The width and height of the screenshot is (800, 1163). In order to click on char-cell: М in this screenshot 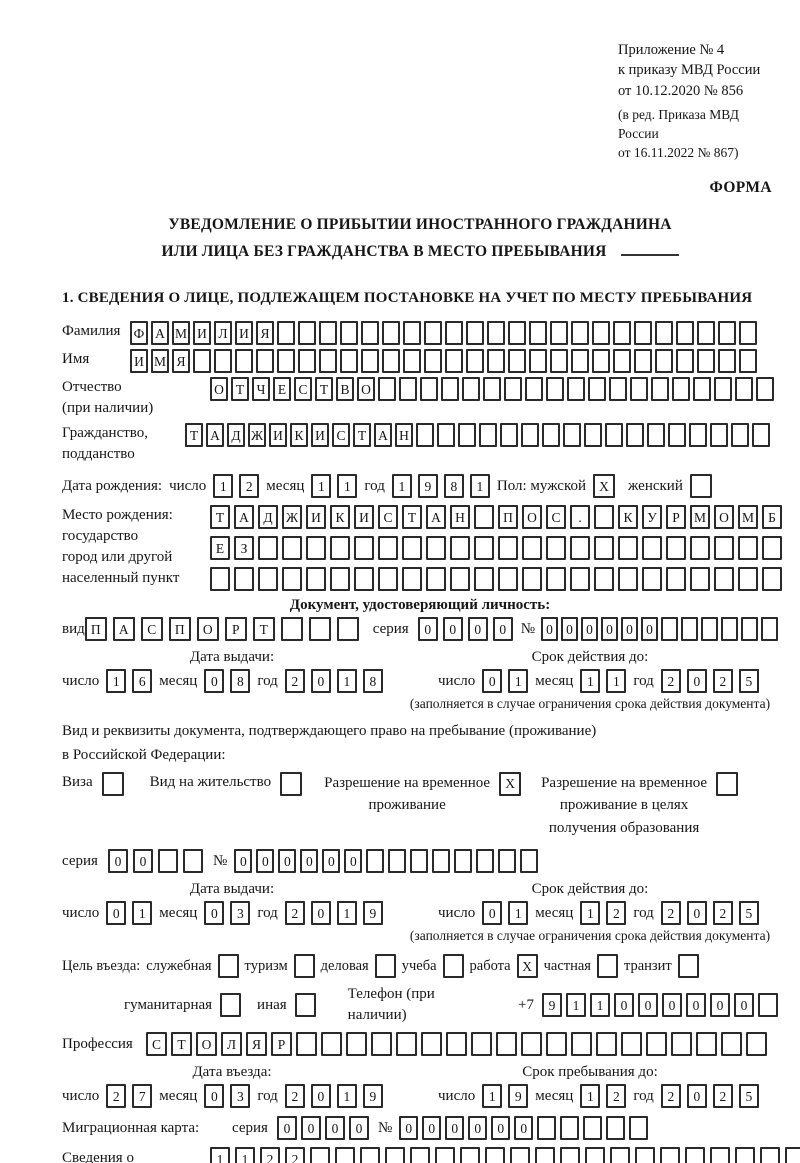, I will do `click(160, 361)`.